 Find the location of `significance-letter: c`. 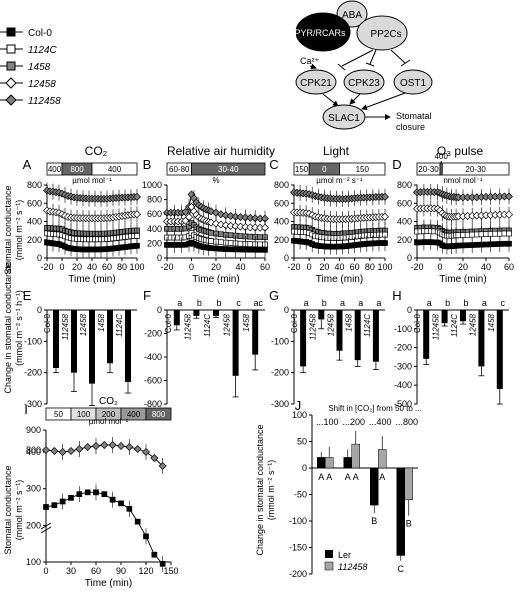

significance-letter: c is located at coordinates (238, 303).